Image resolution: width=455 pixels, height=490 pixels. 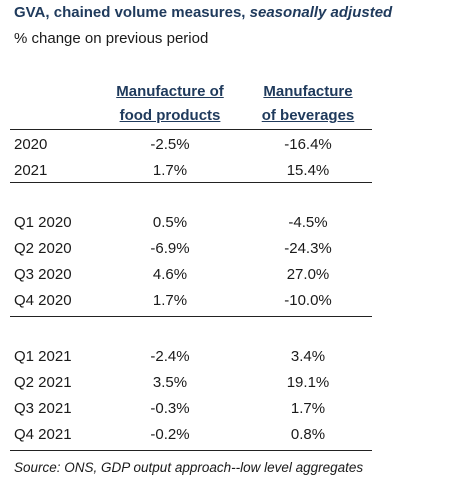 I want to click on column-header-beverages-line2: of beverages, so click(x=308, y=115).